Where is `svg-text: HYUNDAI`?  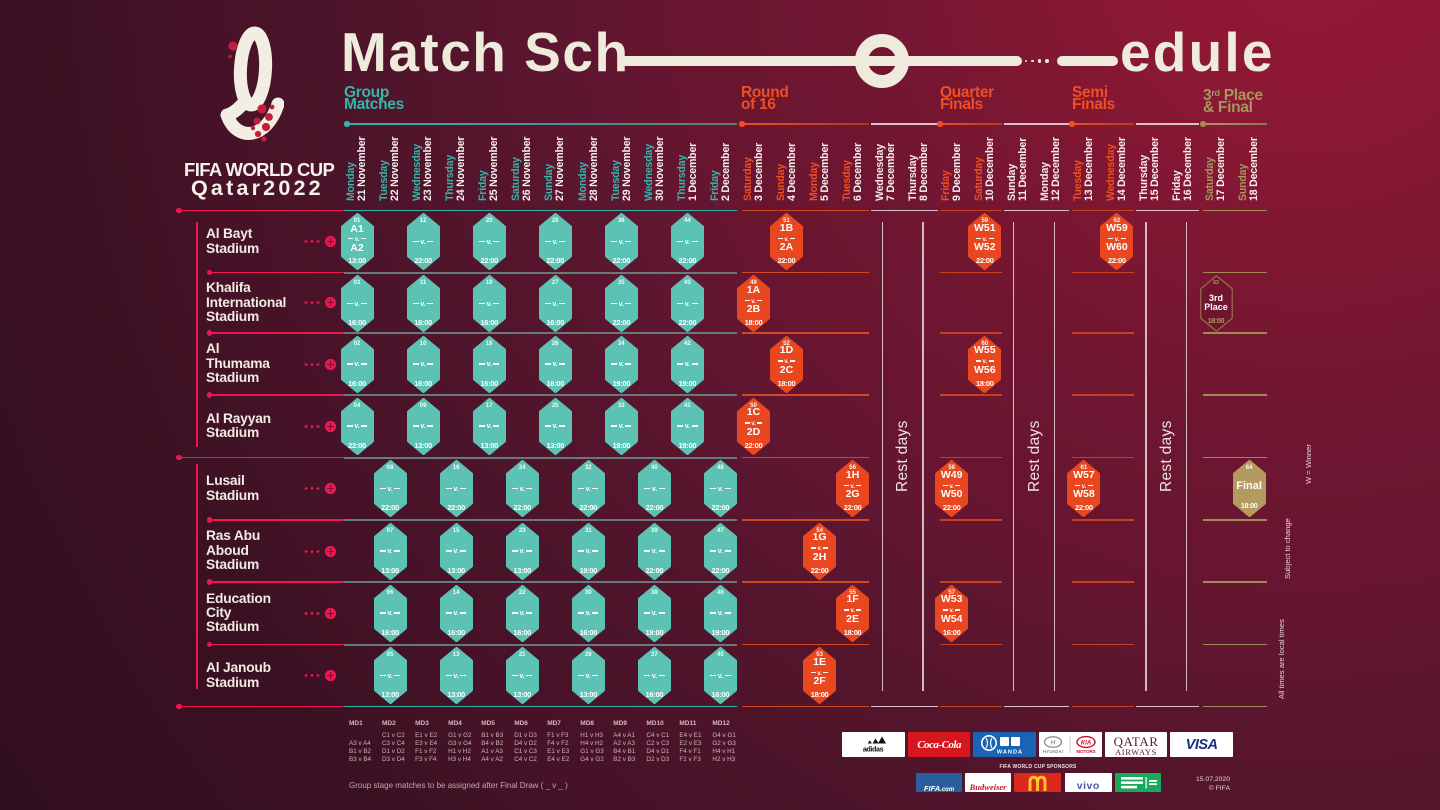 svg-text: HYUNDAI is located at coordinates (1053, 751).